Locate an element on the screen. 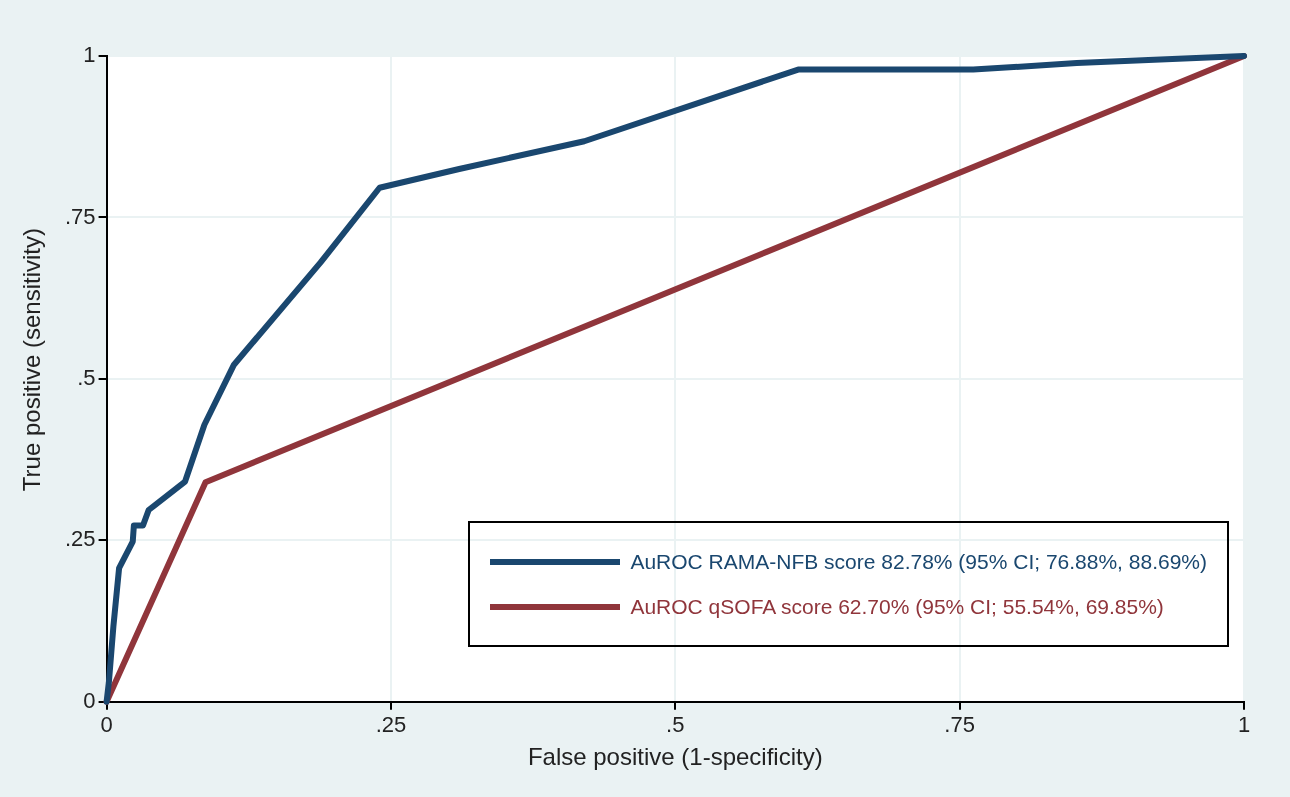 The width and height of the screenshot is (1290, 797). y-tick-label: .5 is located at coordinates (86, 377).